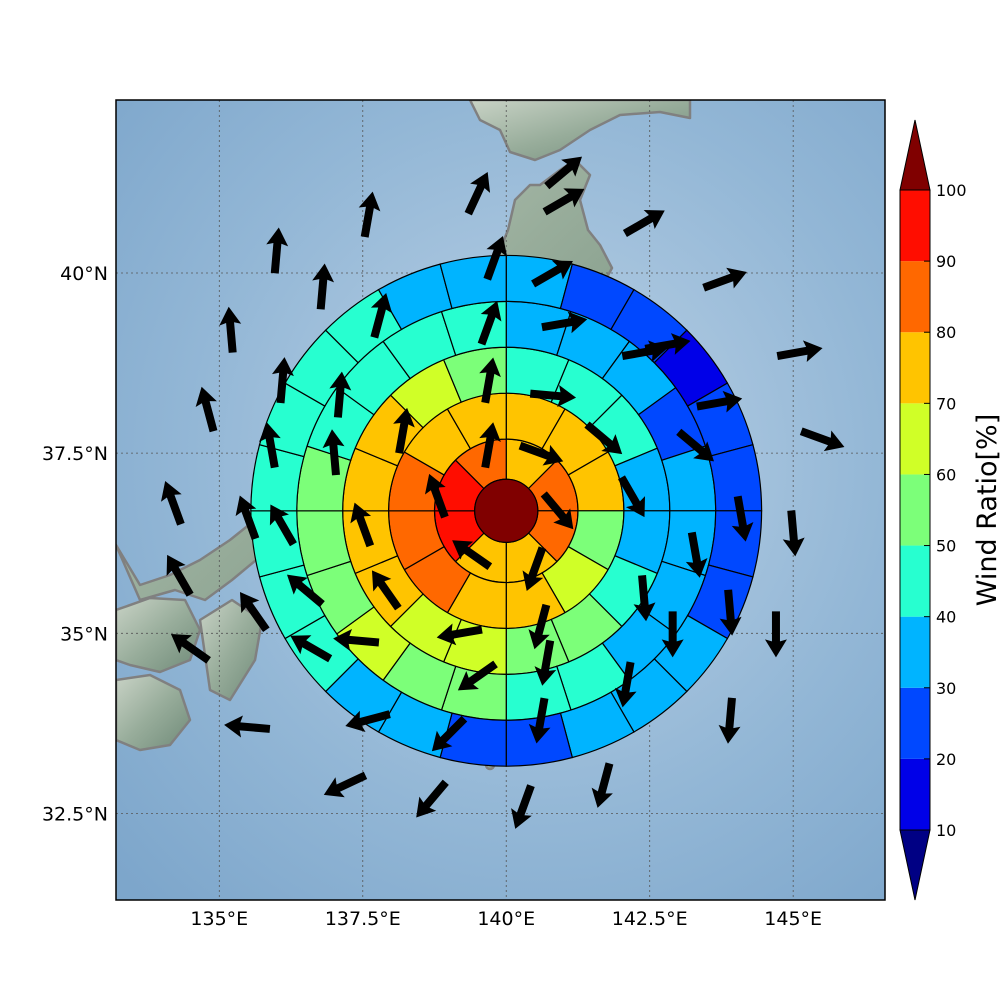  I want to click on wind-ratio-core, so click(506, 510).